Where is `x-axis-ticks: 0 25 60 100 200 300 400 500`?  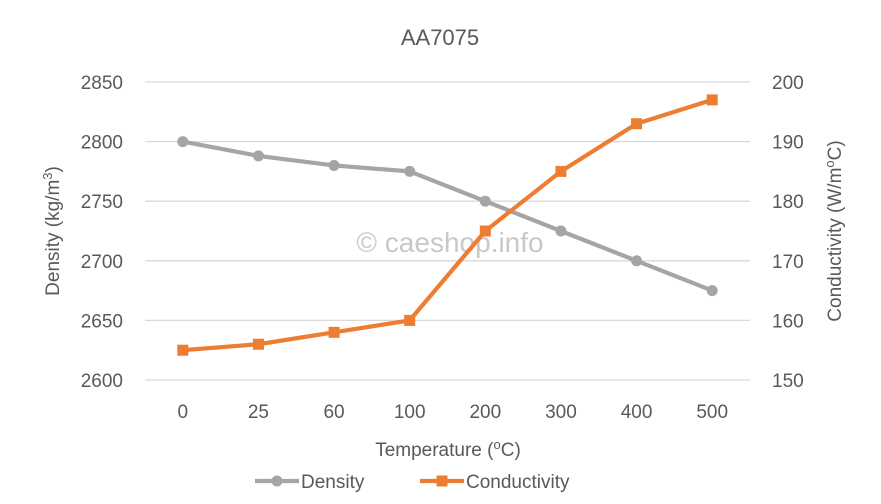 x-axis-ticks: 0 25 60 100 200 300 400 500 is located at coordinates (453, 412).